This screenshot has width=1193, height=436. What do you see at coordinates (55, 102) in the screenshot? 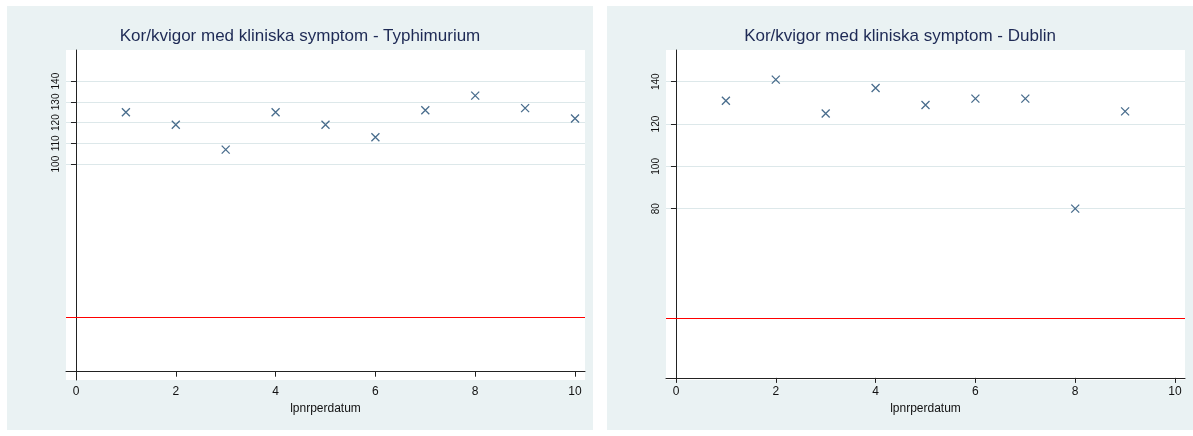
I see `y-tick-label: 130` at bounding box center [55, 102].